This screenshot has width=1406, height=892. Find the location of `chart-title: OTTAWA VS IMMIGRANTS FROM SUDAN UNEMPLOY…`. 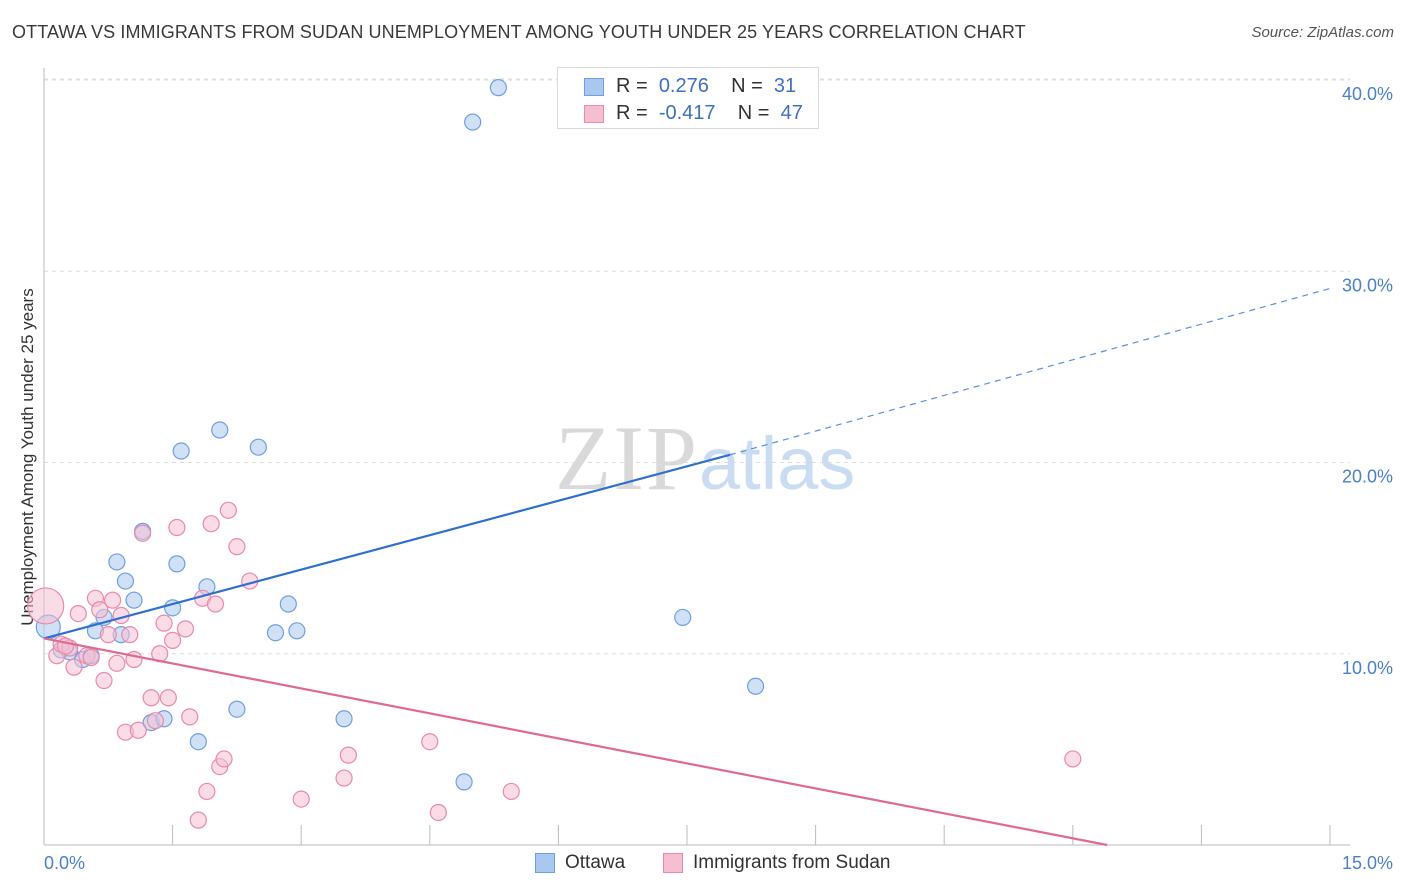

chart-title: OTTAWA VS IMMIGRANTS FROM SUDAN UNEMPLOY… is located at coordinates (519, 32).